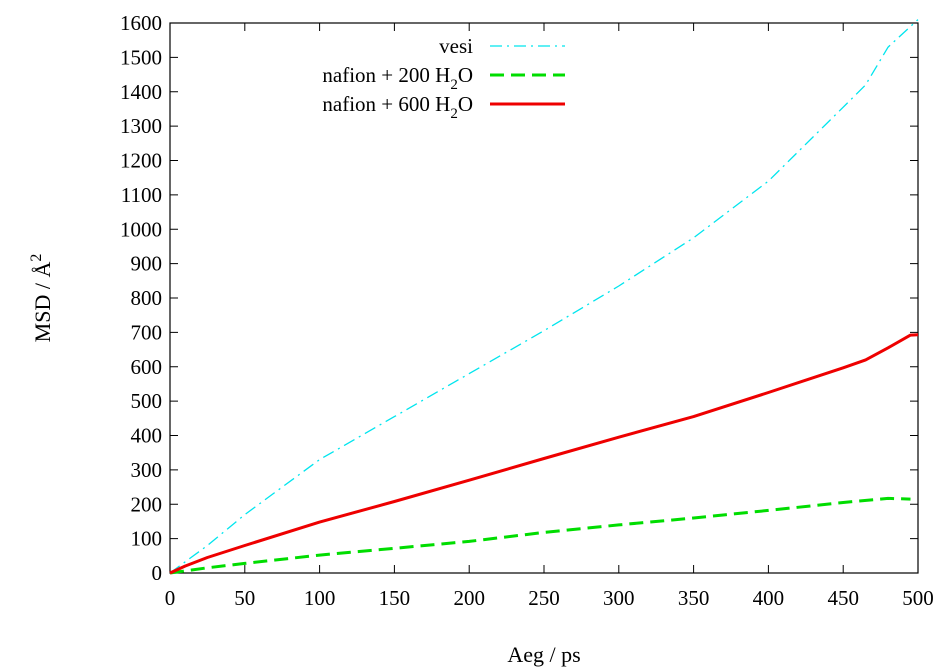 This screenshot has height=670, width=947. I want to click on y-tick-label: 100, so click(147, 539).